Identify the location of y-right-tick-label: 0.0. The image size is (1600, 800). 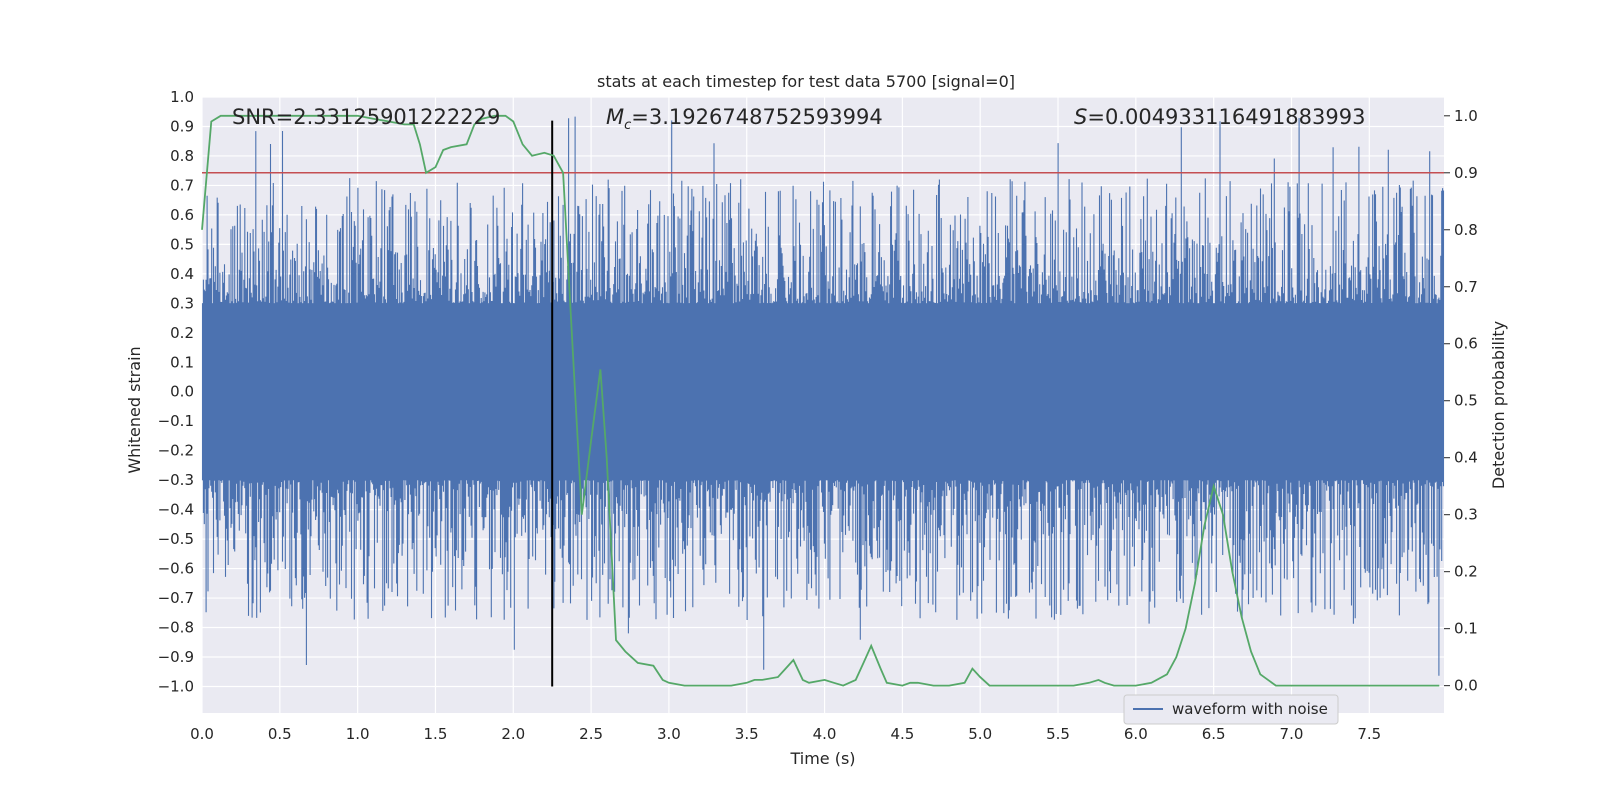
(1466, 686).